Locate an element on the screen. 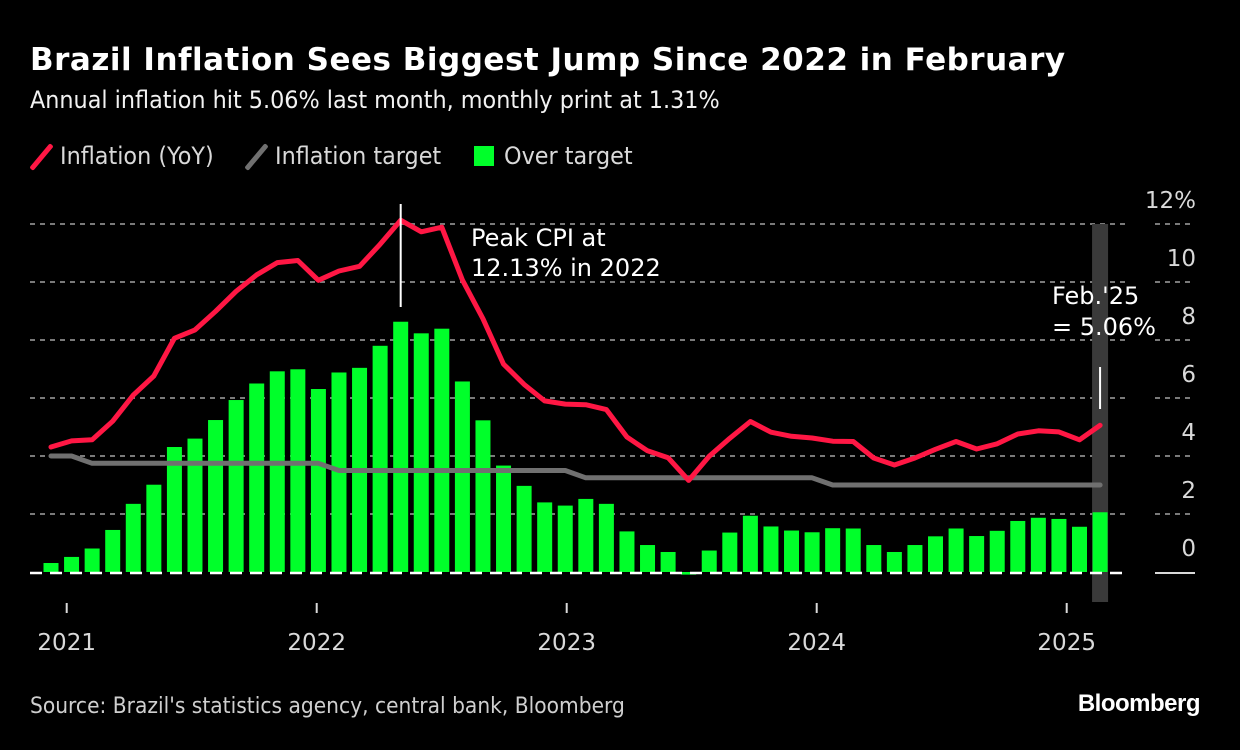 This screenshot has width=1240, height=750. y-tick-label: 6 is located at coordinates (1188, 375).